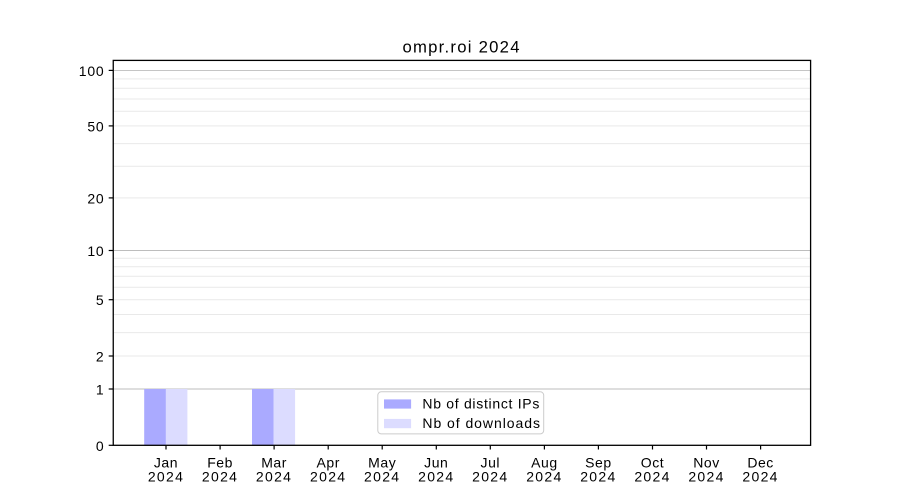 The width and height of the screenshot is (900, 500). I want to click on svg-text: Dec, so click(760, 463).